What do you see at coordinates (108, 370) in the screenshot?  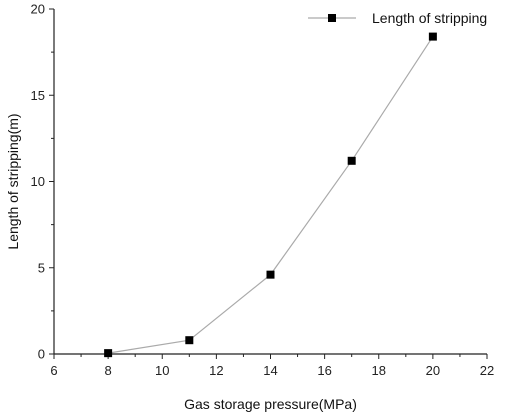 I see `x-tick-label: 8` at bounding box center [108, 370].